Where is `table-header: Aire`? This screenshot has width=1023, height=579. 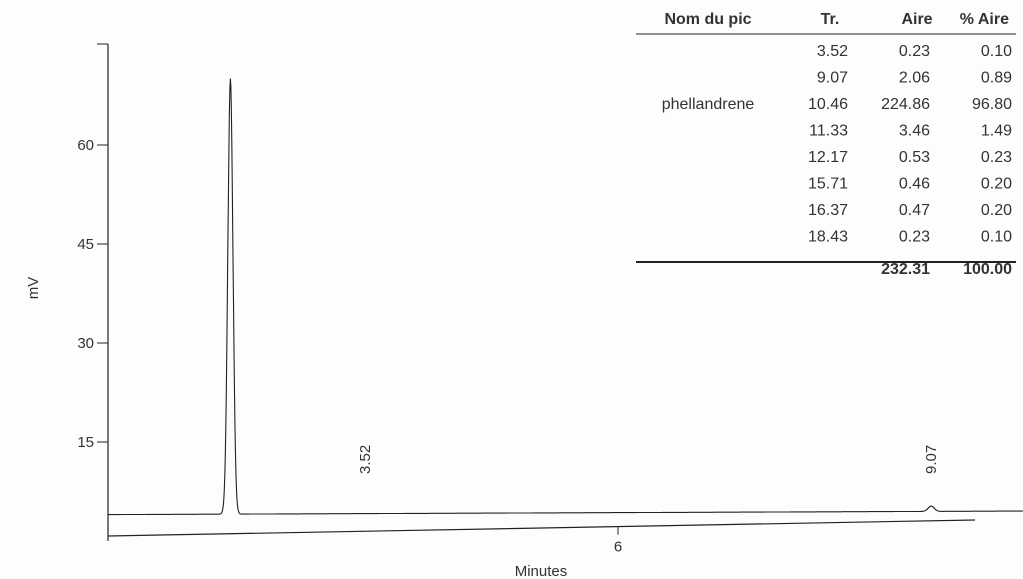 table-header: Aire is located at coordinates (916, 19).